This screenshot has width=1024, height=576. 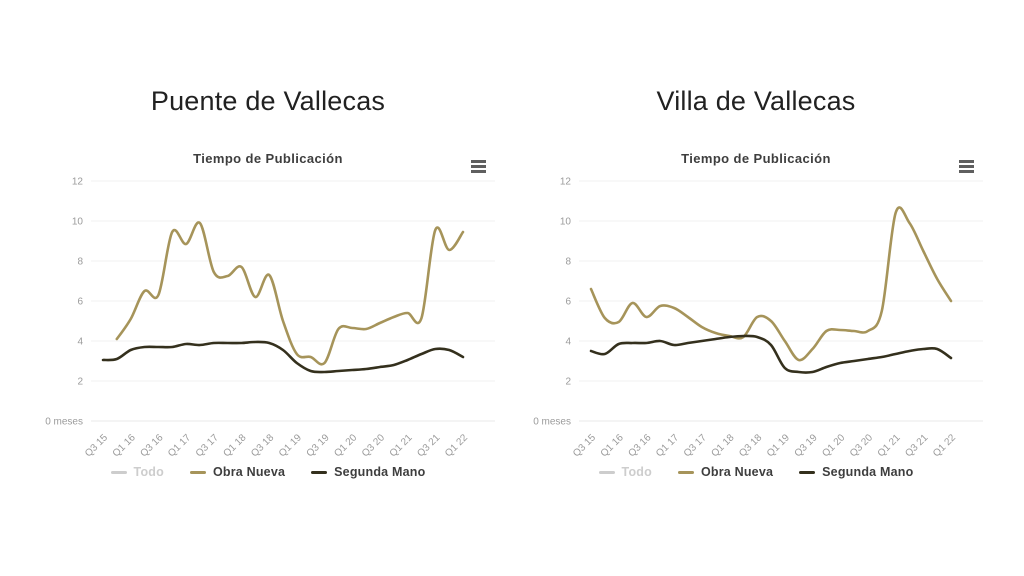 What do you see at coordinates (268, 101) in the screenshot?
I see `panel-title-puente: Puente de Vallecas` at bounding box center [268, 101].